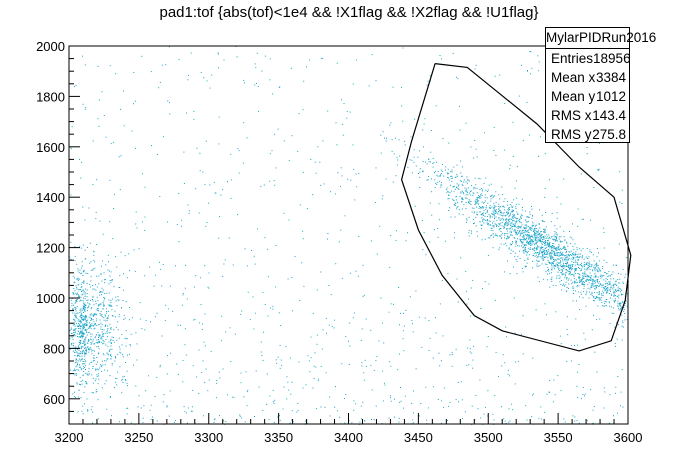 The height and width of the screenshot is (474, 698). I want to click on stats-title: MylarPIDRun2016, so click(601, 38).